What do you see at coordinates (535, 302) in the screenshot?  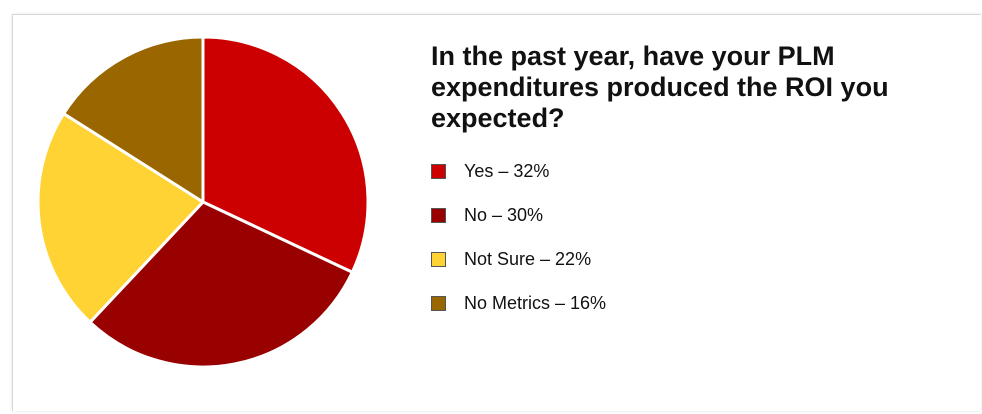 I see `legend-label-no-metrics: No Metrics – 16%` at bounding box center [535, 302].